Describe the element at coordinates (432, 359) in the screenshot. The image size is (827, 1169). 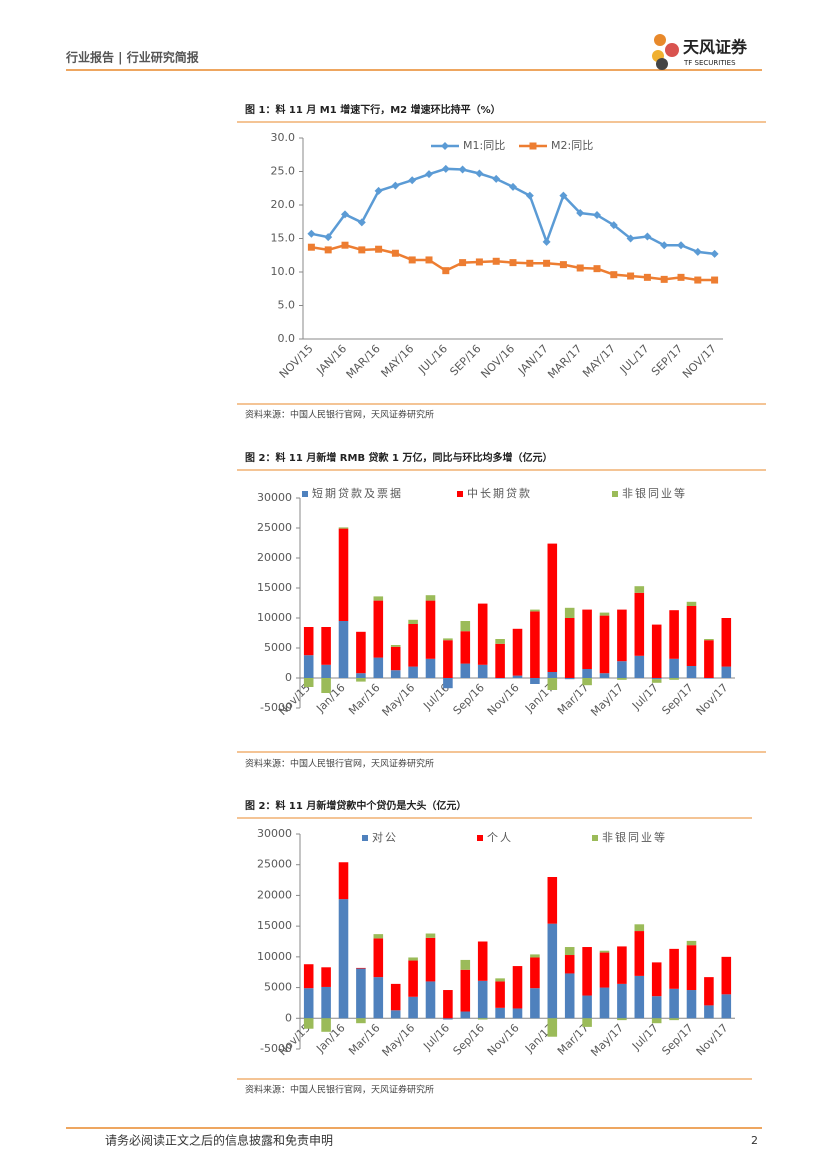
I see `x-tick-label: JUL/16` at that location.